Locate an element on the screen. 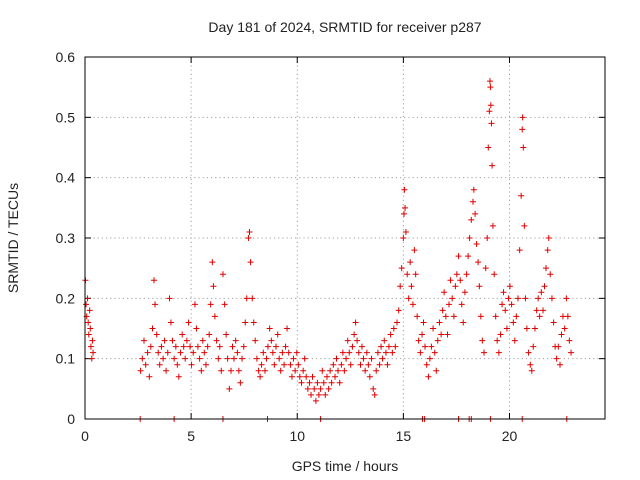  y-tick-label: 0.3 is located at coordinates (66, 238).